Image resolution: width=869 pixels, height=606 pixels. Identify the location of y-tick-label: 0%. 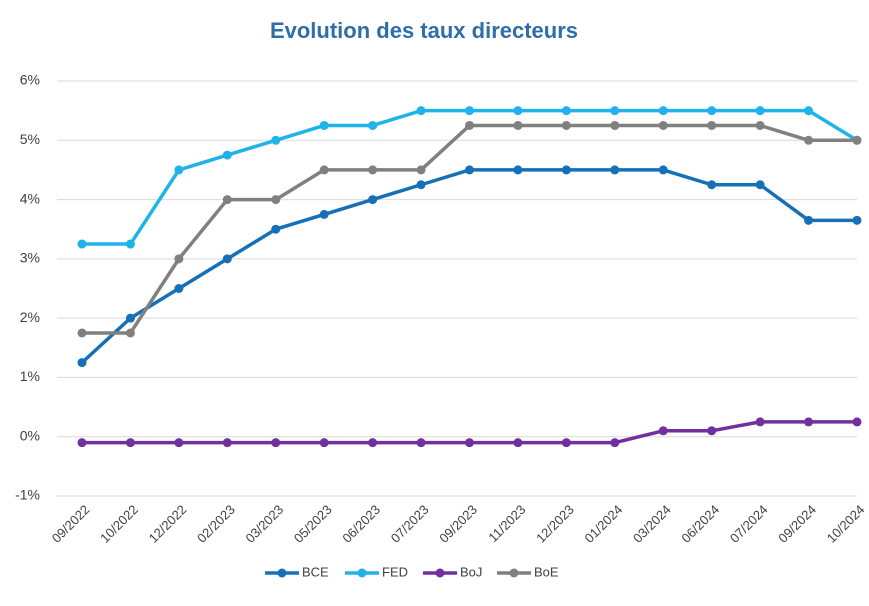
(30, 435).